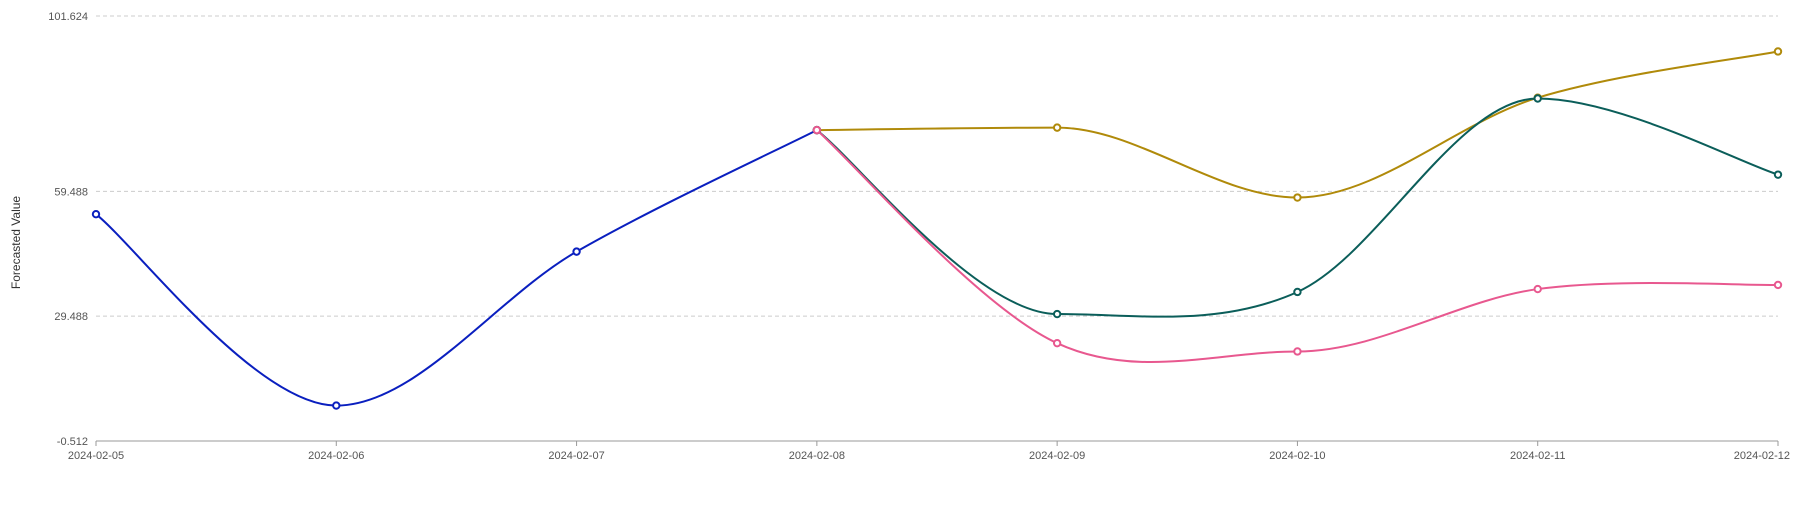  What do you see at coordinates (68, 229) in the screenshot?
I see `y-axis-ticks: 101.624 59.488 29.488 -0.512` at bounding box center [68, 229].